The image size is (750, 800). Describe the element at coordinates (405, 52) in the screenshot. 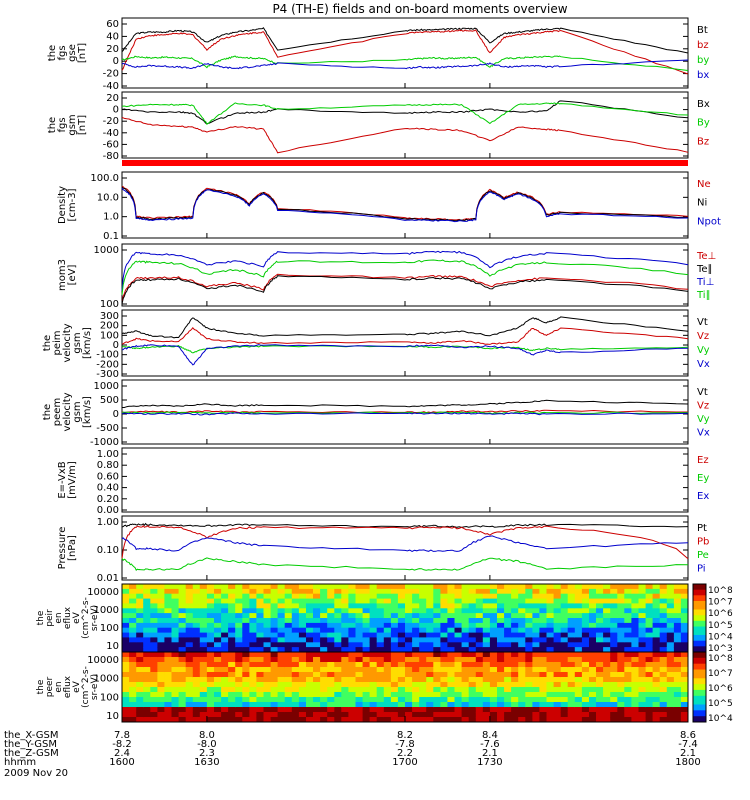

I see `series-line-bz` at that location.